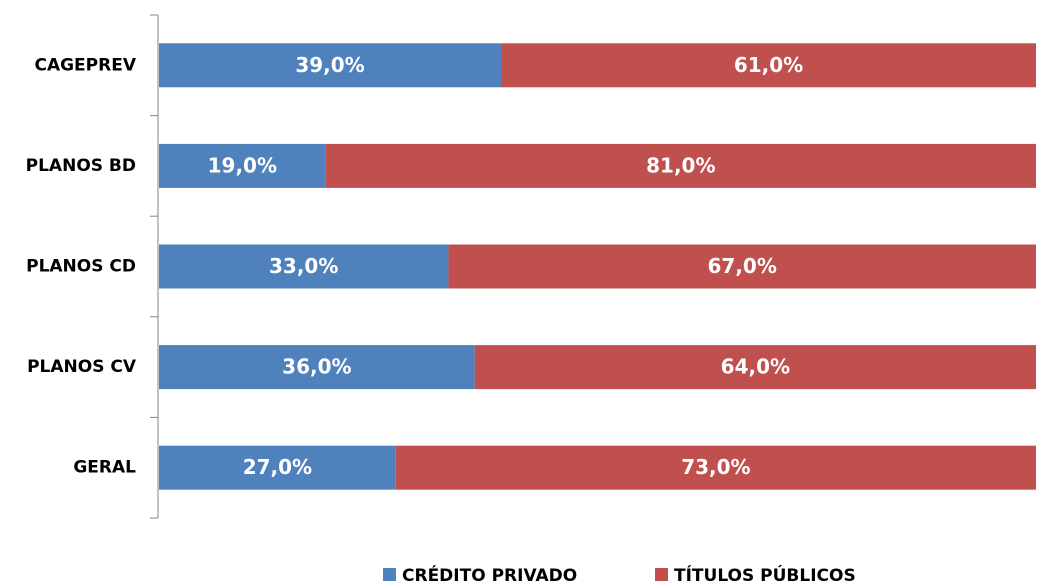 The width and height of the screenshot is (1039, 585). I want to click on value-label: 27,0%, so click(277, 467).